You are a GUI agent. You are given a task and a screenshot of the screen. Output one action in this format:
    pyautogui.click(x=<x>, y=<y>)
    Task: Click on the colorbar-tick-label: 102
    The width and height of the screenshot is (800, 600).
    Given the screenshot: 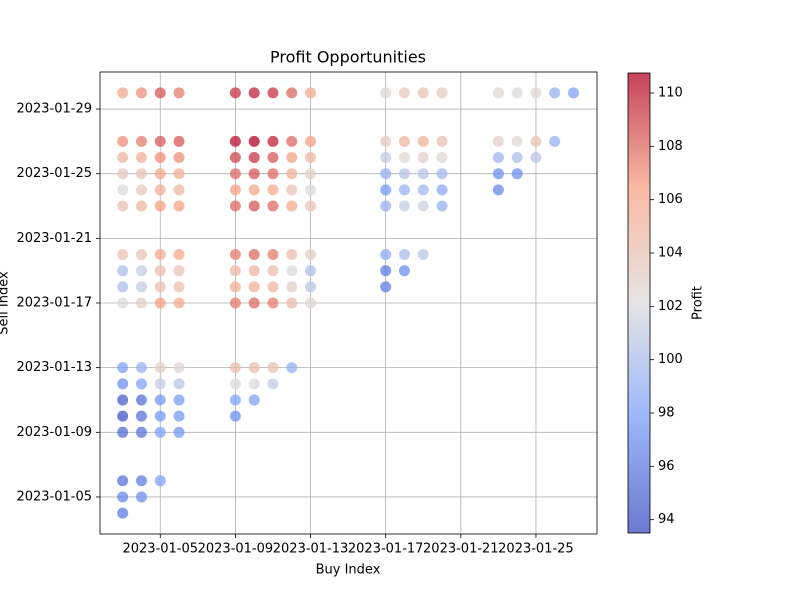 What is the action you would take?
    pyautogui.click(x=670, y=306)
    